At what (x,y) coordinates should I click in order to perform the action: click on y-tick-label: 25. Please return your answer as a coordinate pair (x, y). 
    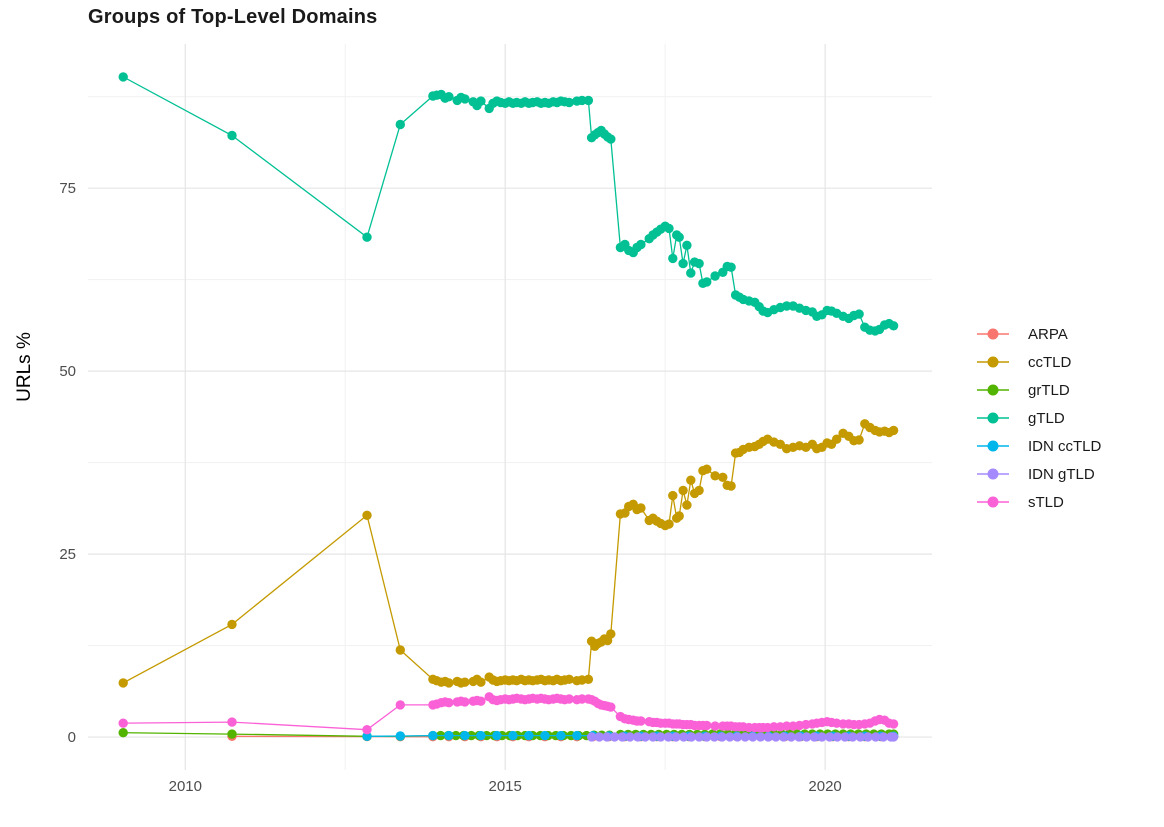
    Looking at the image, I should click on (67, 554).